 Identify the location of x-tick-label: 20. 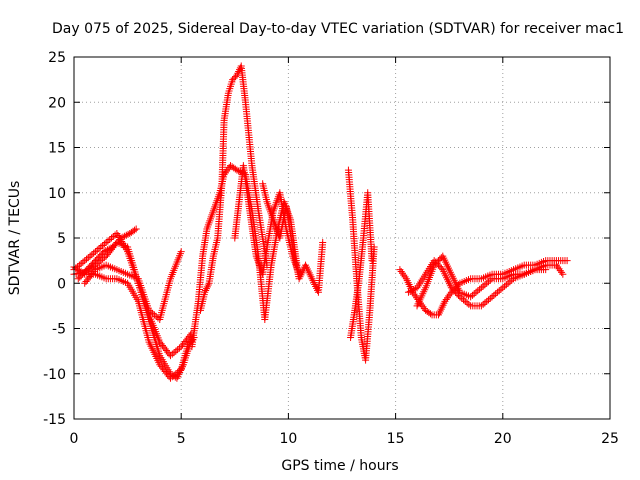
(503, 439).